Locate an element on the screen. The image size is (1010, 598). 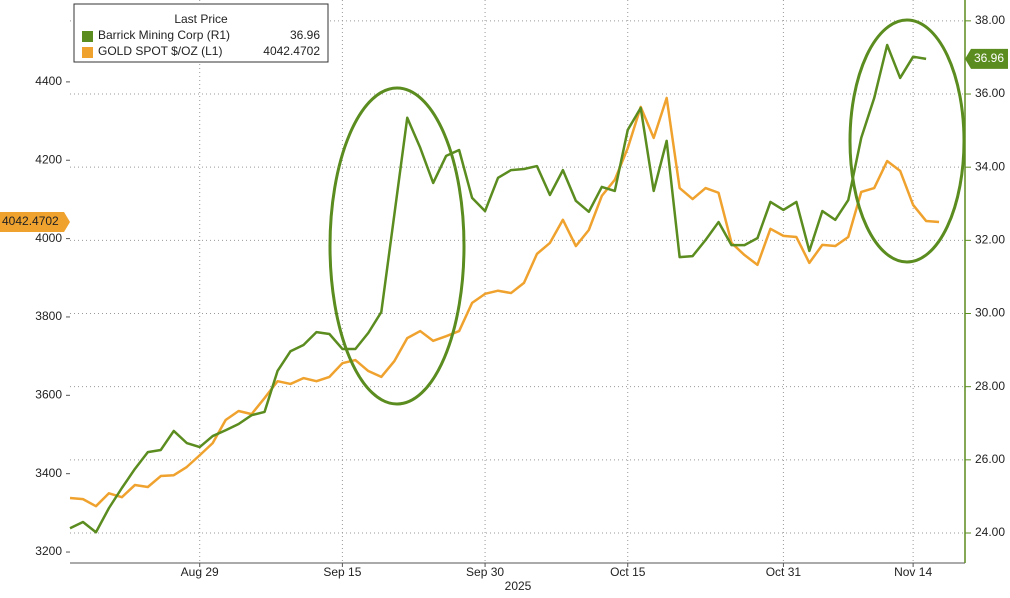
legend-title: Last Price is located at coordinates (201, 19).